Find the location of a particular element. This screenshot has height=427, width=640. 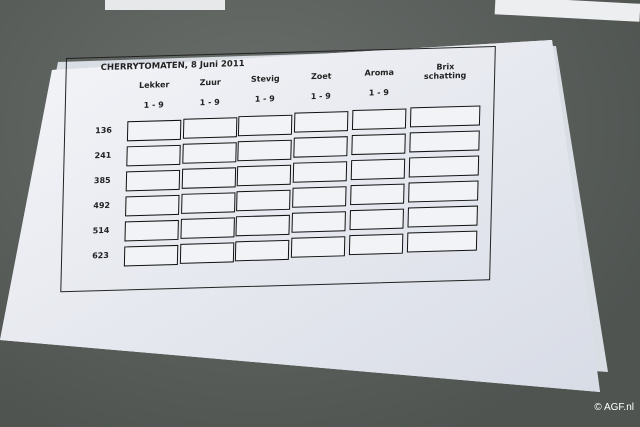

column-header: Brix schatting is located at coordinates (445, 72).